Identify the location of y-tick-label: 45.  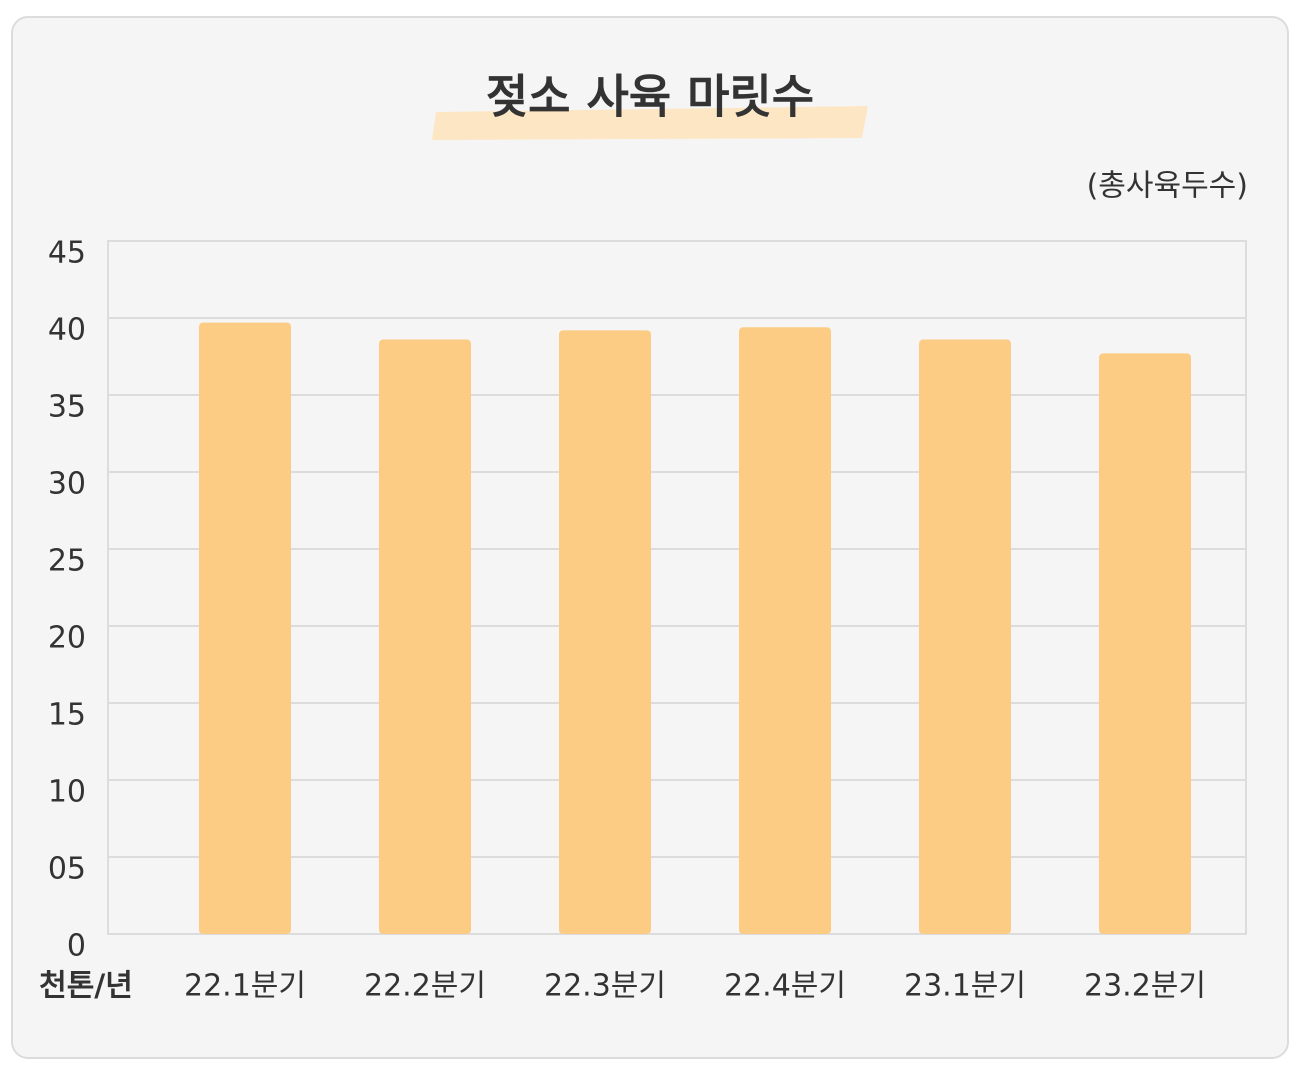
(67, 253).